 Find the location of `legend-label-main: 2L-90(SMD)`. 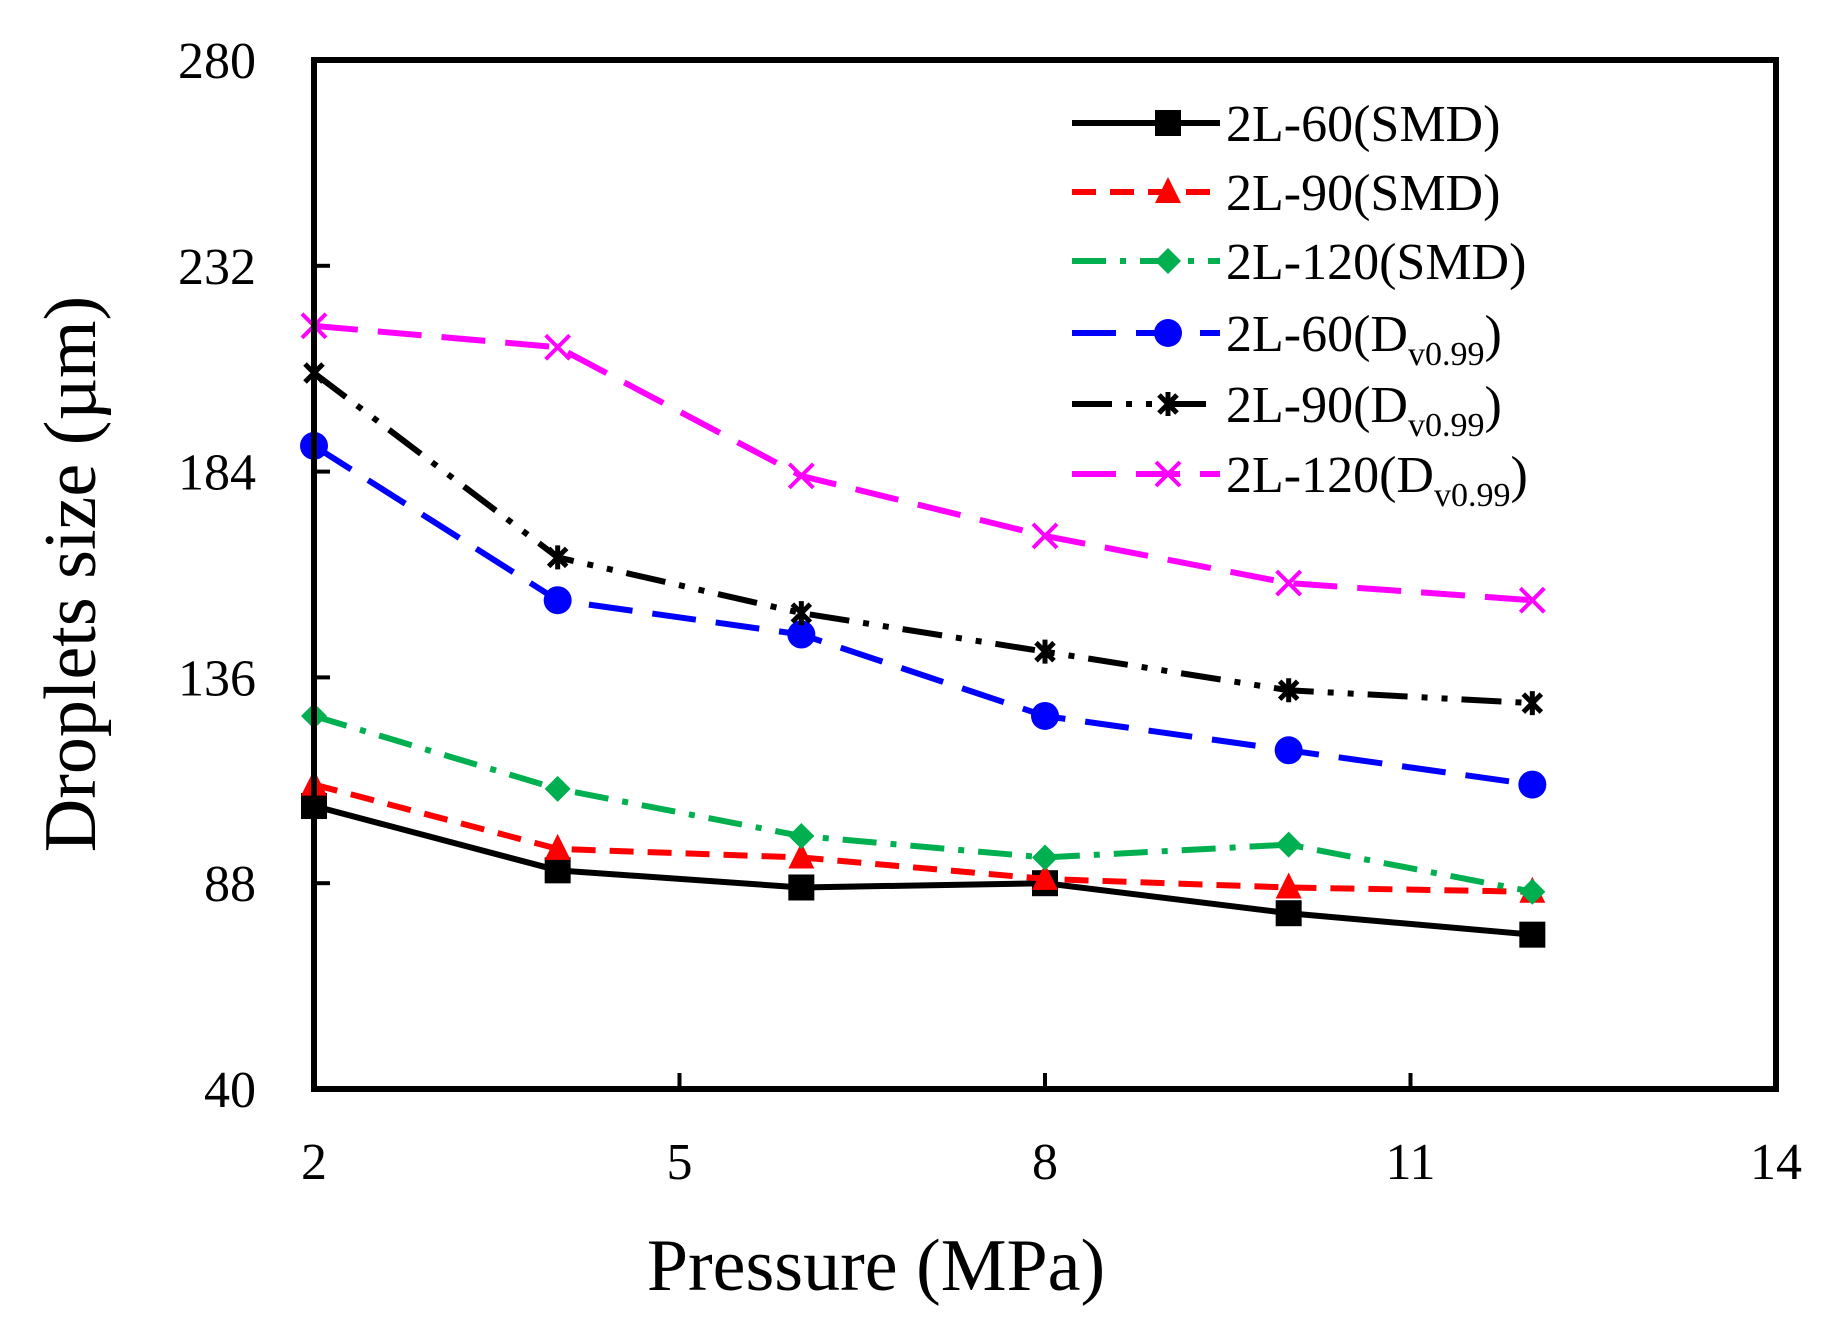

legend-label-main: 2L-90(SMD) is located at coordinates (1363, 193).